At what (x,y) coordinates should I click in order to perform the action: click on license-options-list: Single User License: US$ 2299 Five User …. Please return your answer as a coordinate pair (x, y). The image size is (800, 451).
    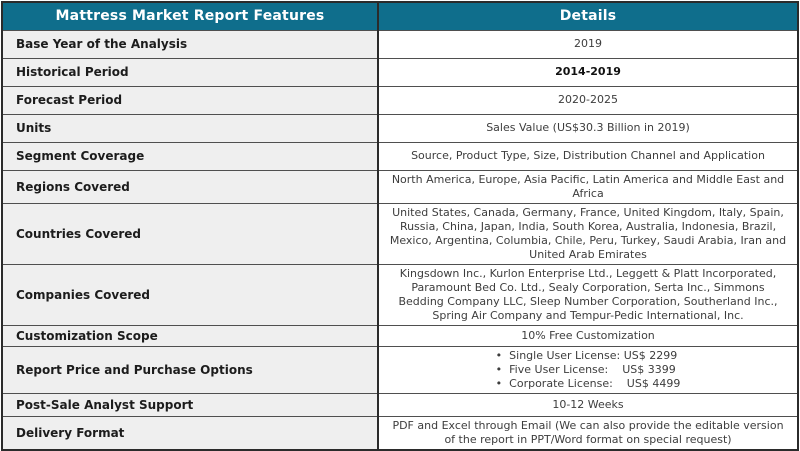
    Looking at the image, I should click on (588, 370).